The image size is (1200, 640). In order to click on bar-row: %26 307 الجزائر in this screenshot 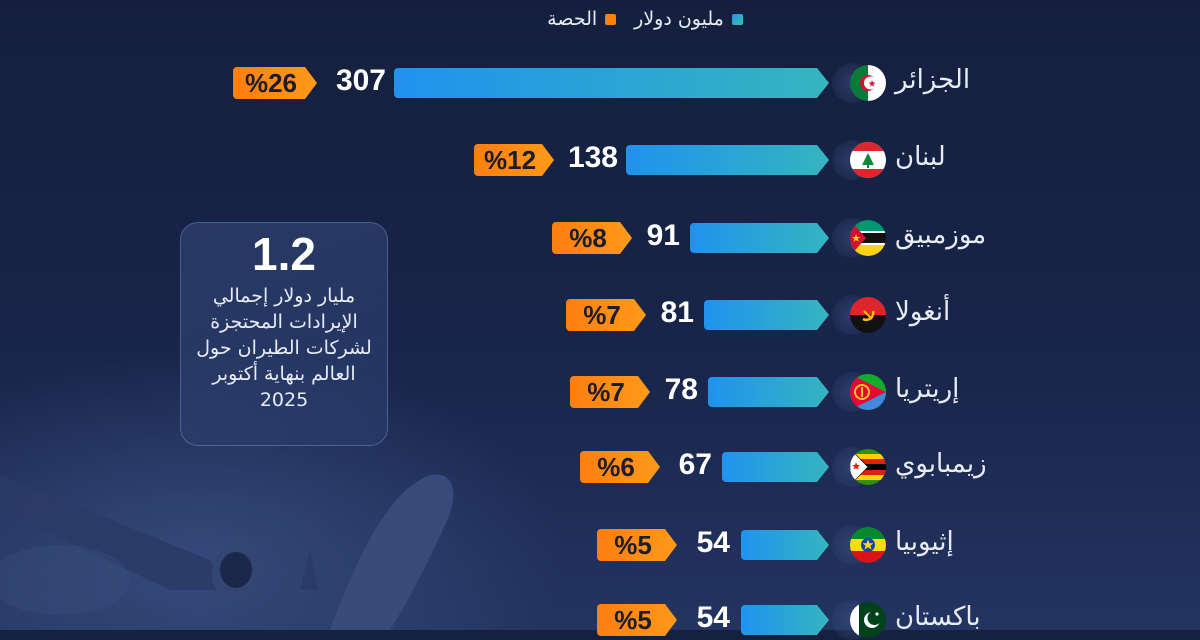, I will do `click(600, 83)`.